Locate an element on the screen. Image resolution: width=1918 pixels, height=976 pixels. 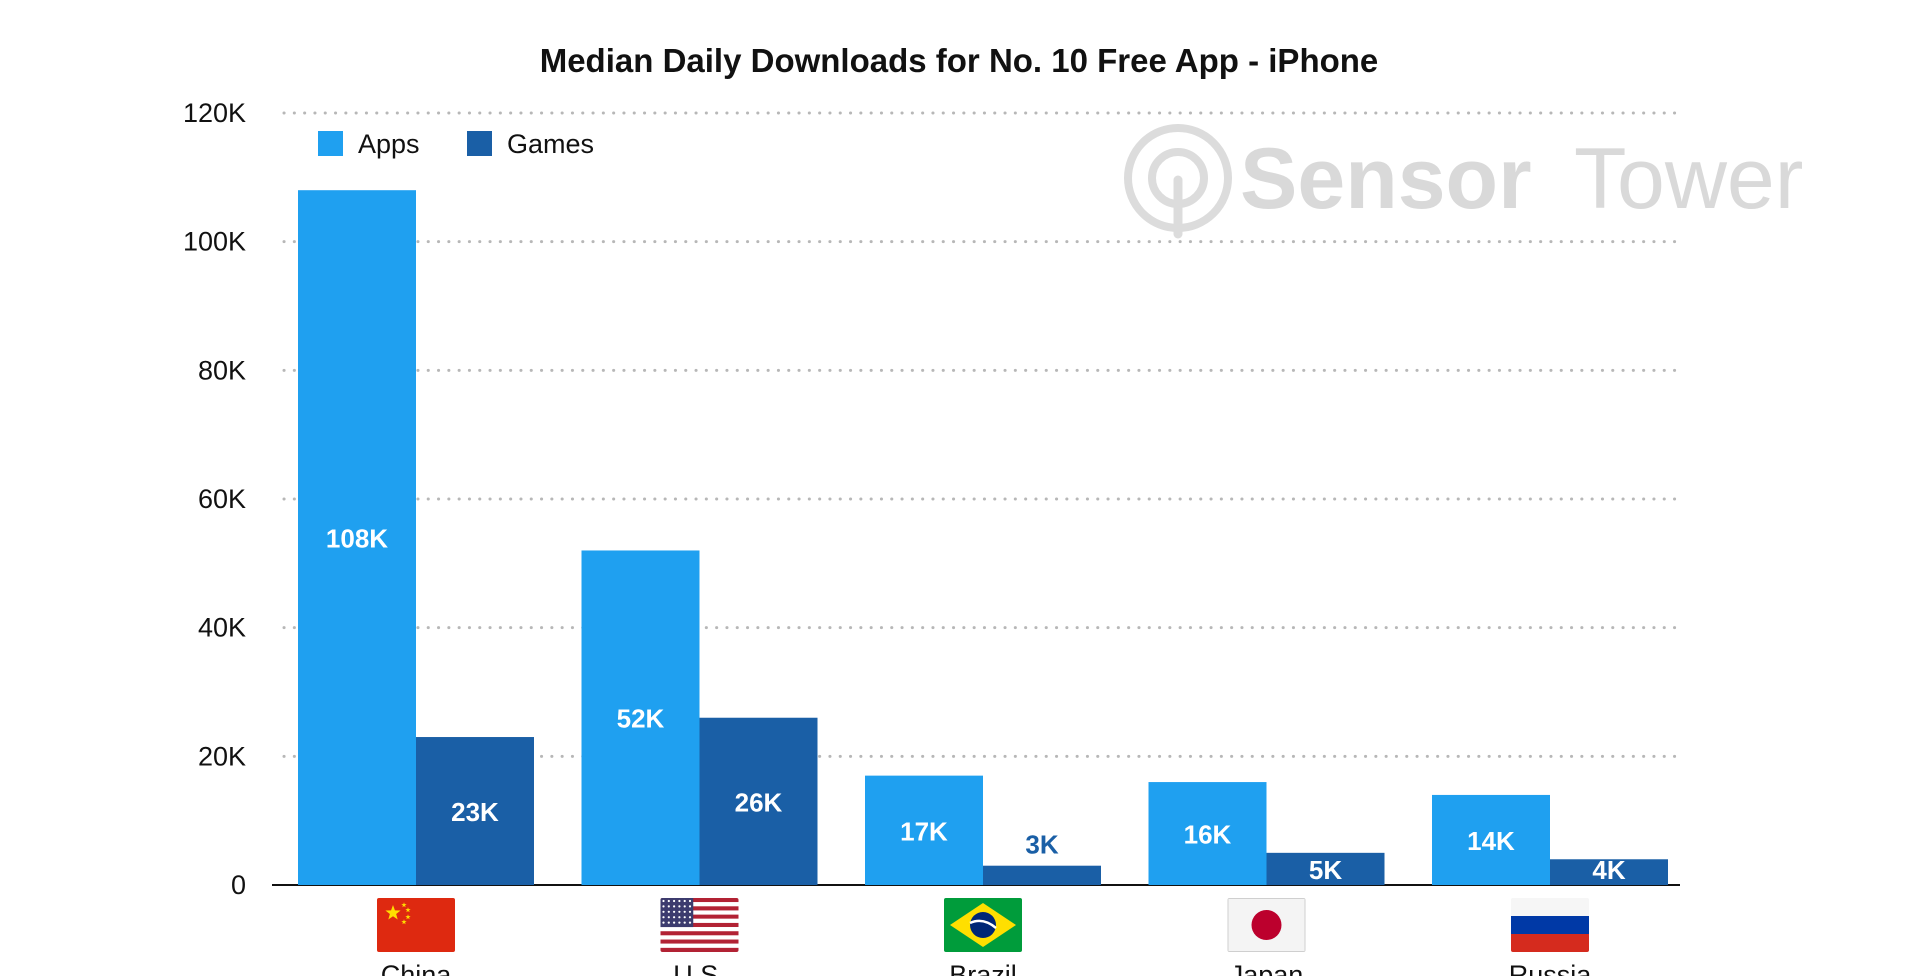
russia-flag-icon is located at coordinates (1550, 925).